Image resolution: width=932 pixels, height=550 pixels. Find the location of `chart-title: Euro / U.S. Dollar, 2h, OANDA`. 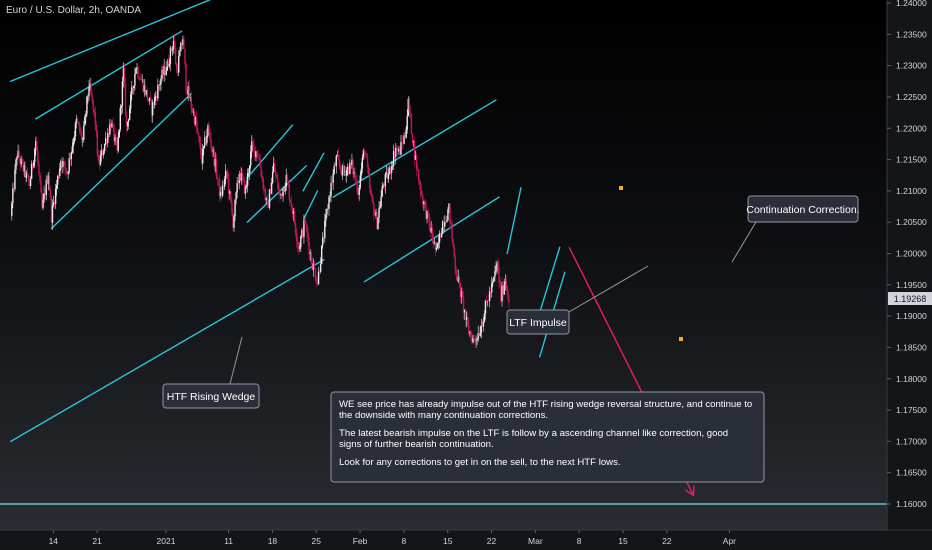

chart-title: Euro / U.S. Dollar, 2h, OANDA is located at coordinates (73, 10).